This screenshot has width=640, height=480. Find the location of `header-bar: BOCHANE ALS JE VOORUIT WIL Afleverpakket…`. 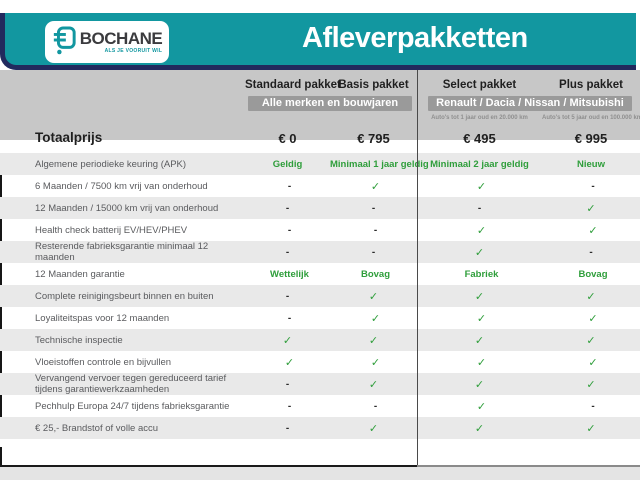

header-bar: BOCHANE ALS JE VOORUIT WIL Afleverpakket… is located at coordinates (318, 41).